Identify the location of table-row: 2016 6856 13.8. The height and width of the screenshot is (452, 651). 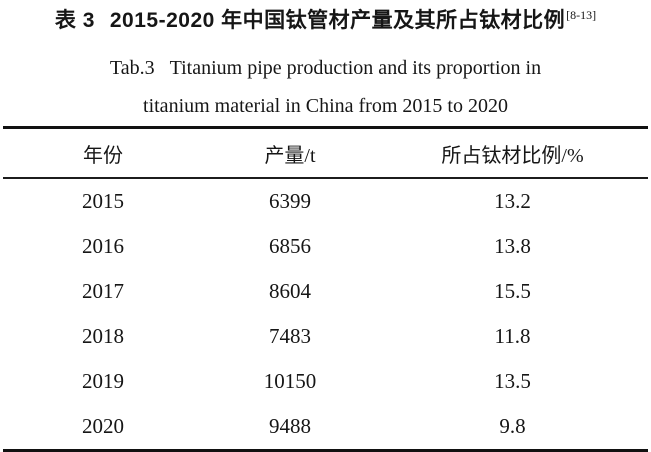
(325, 246).